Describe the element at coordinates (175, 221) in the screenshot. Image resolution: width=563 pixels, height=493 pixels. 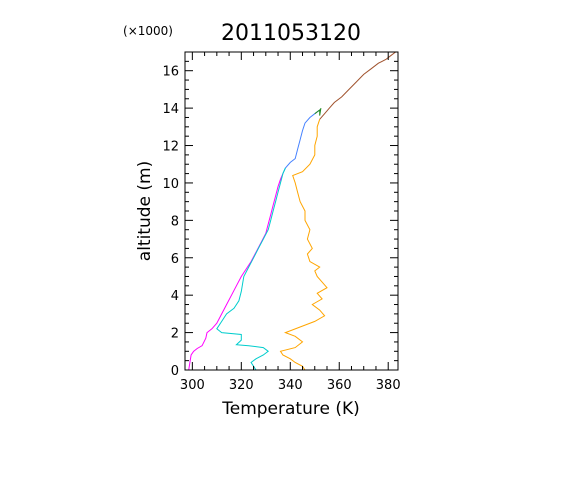
I see `y-tick-label: 8` at that location.